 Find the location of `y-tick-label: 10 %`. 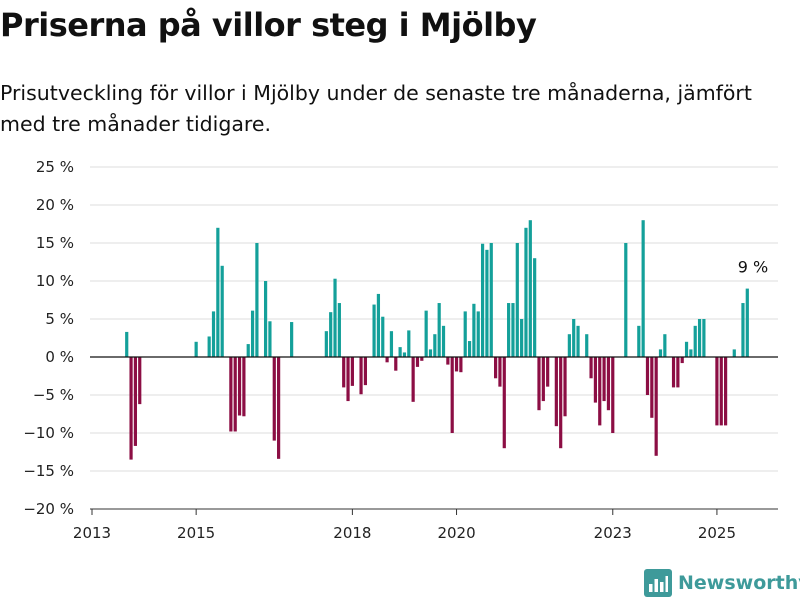

y-tick-label: 10 % is located at coordinates (55, 281).